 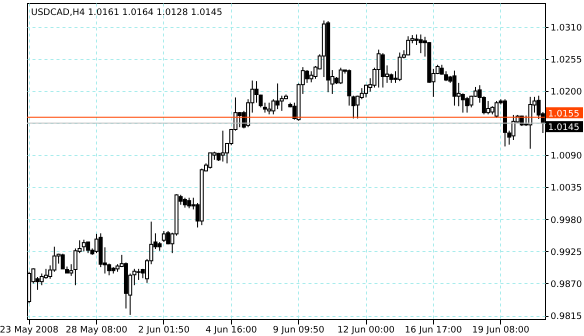 I want to click on x-tick-label: 9 Jun 09:50, so click(x=298, y=331).